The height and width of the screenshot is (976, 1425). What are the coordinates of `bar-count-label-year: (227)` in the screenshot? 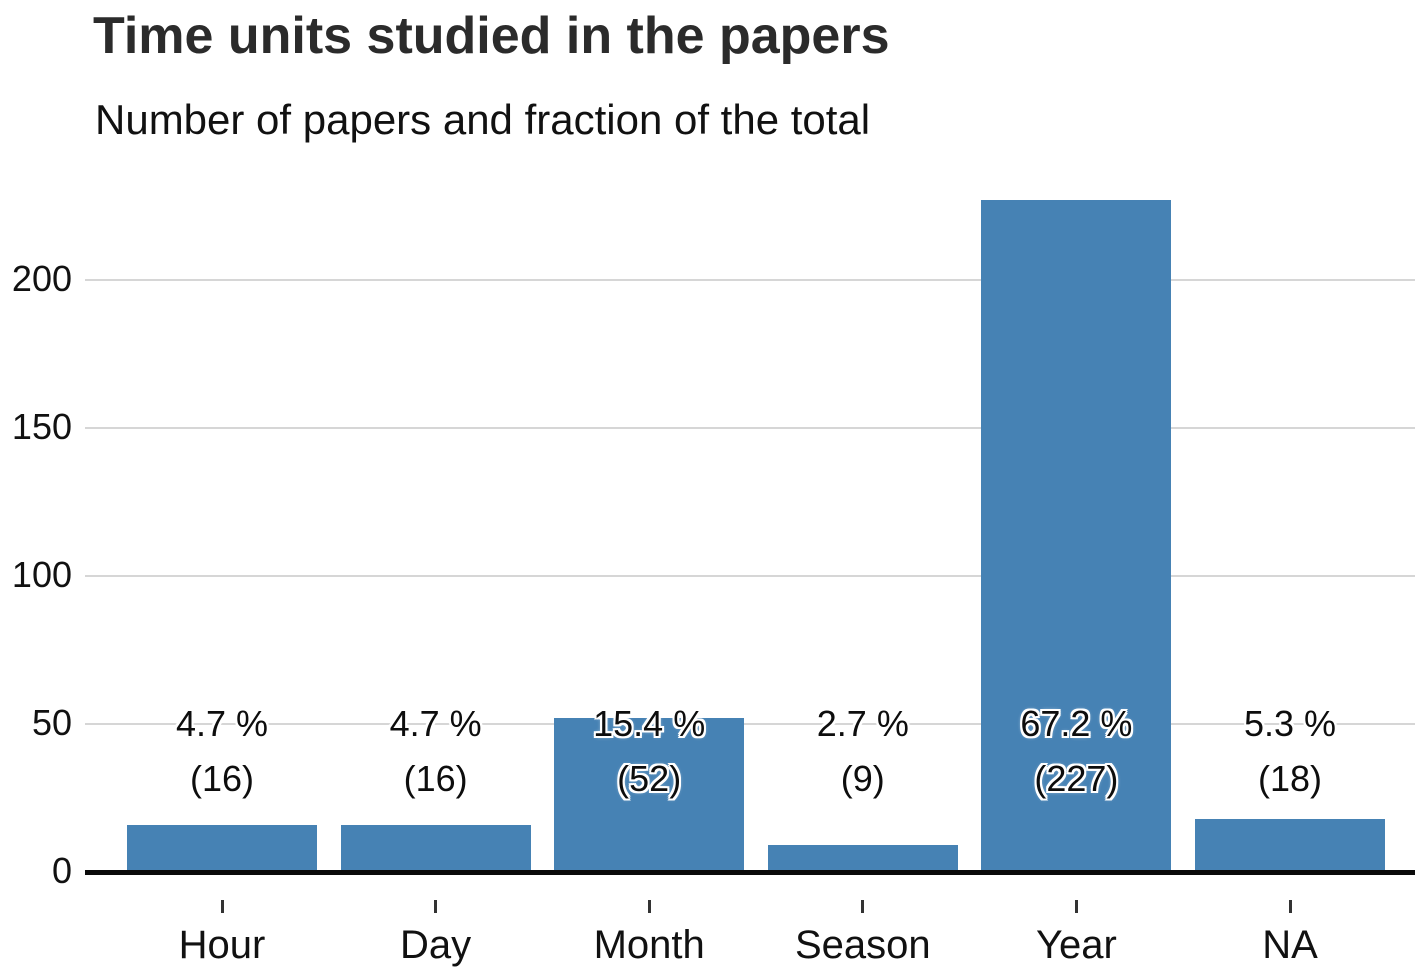 It's located at (1076, 778).